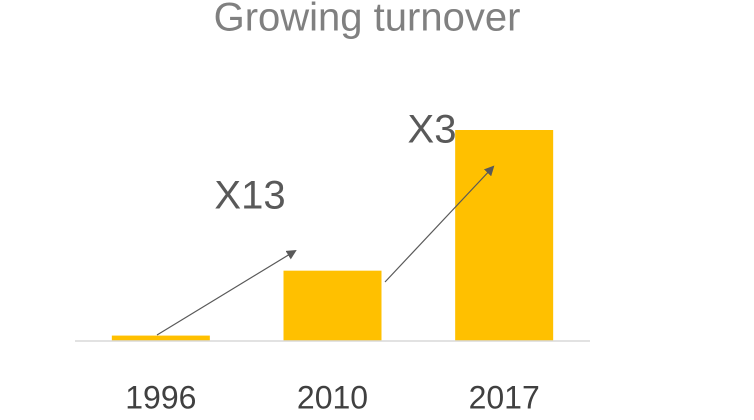 Image resolution: width=754 pixels, height=420 pixels. I want to click on x-tick-label: 2017, so click(504, 397).